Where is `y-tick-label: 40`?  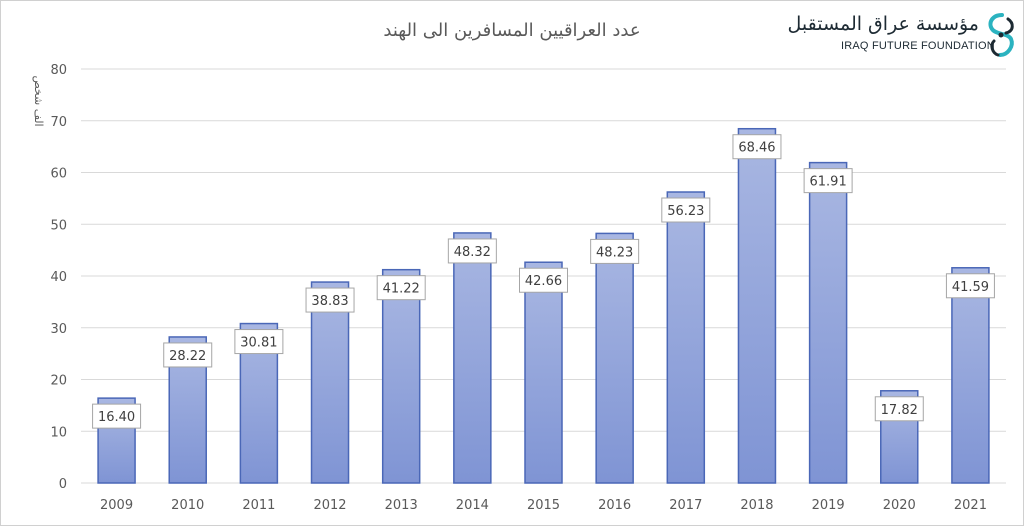
y-tick-label: 40 is located at coordinates (58, 277).